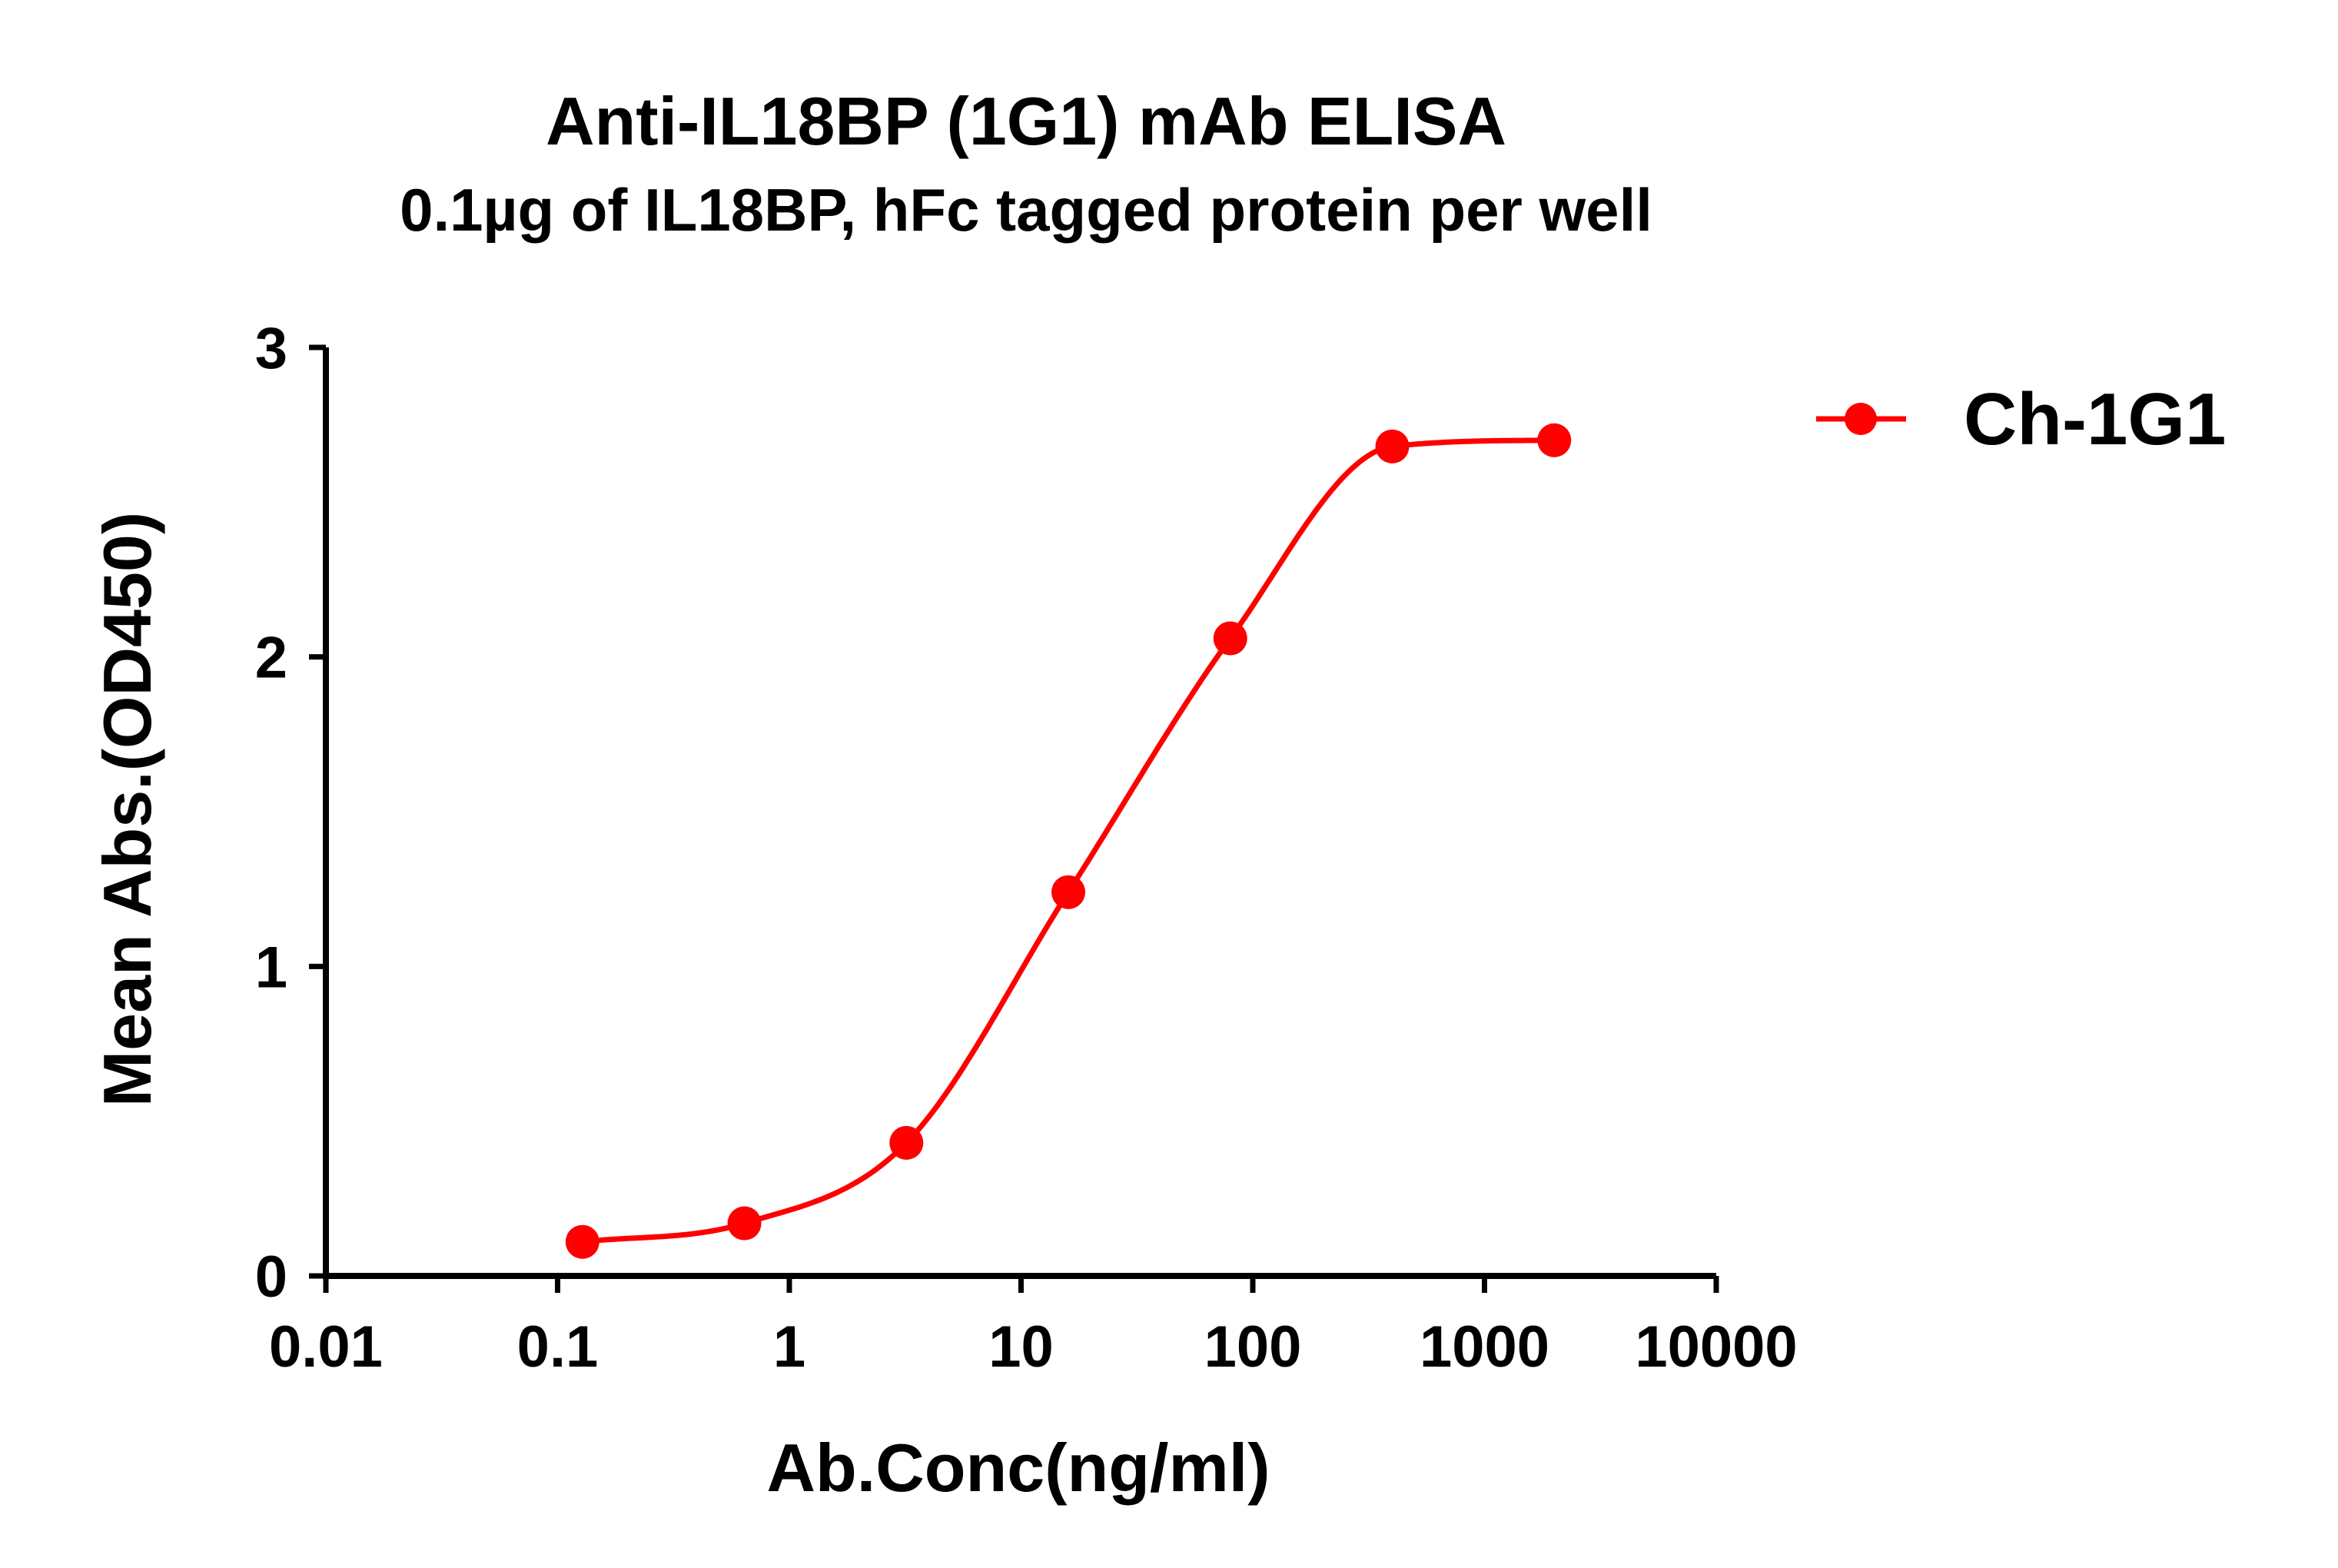 The image size is (2338, 1568). What do you see at coordinates (789, 1347) in the screenshot?
I see `x-tick-label: 1` at bounding box center [789, 1347].